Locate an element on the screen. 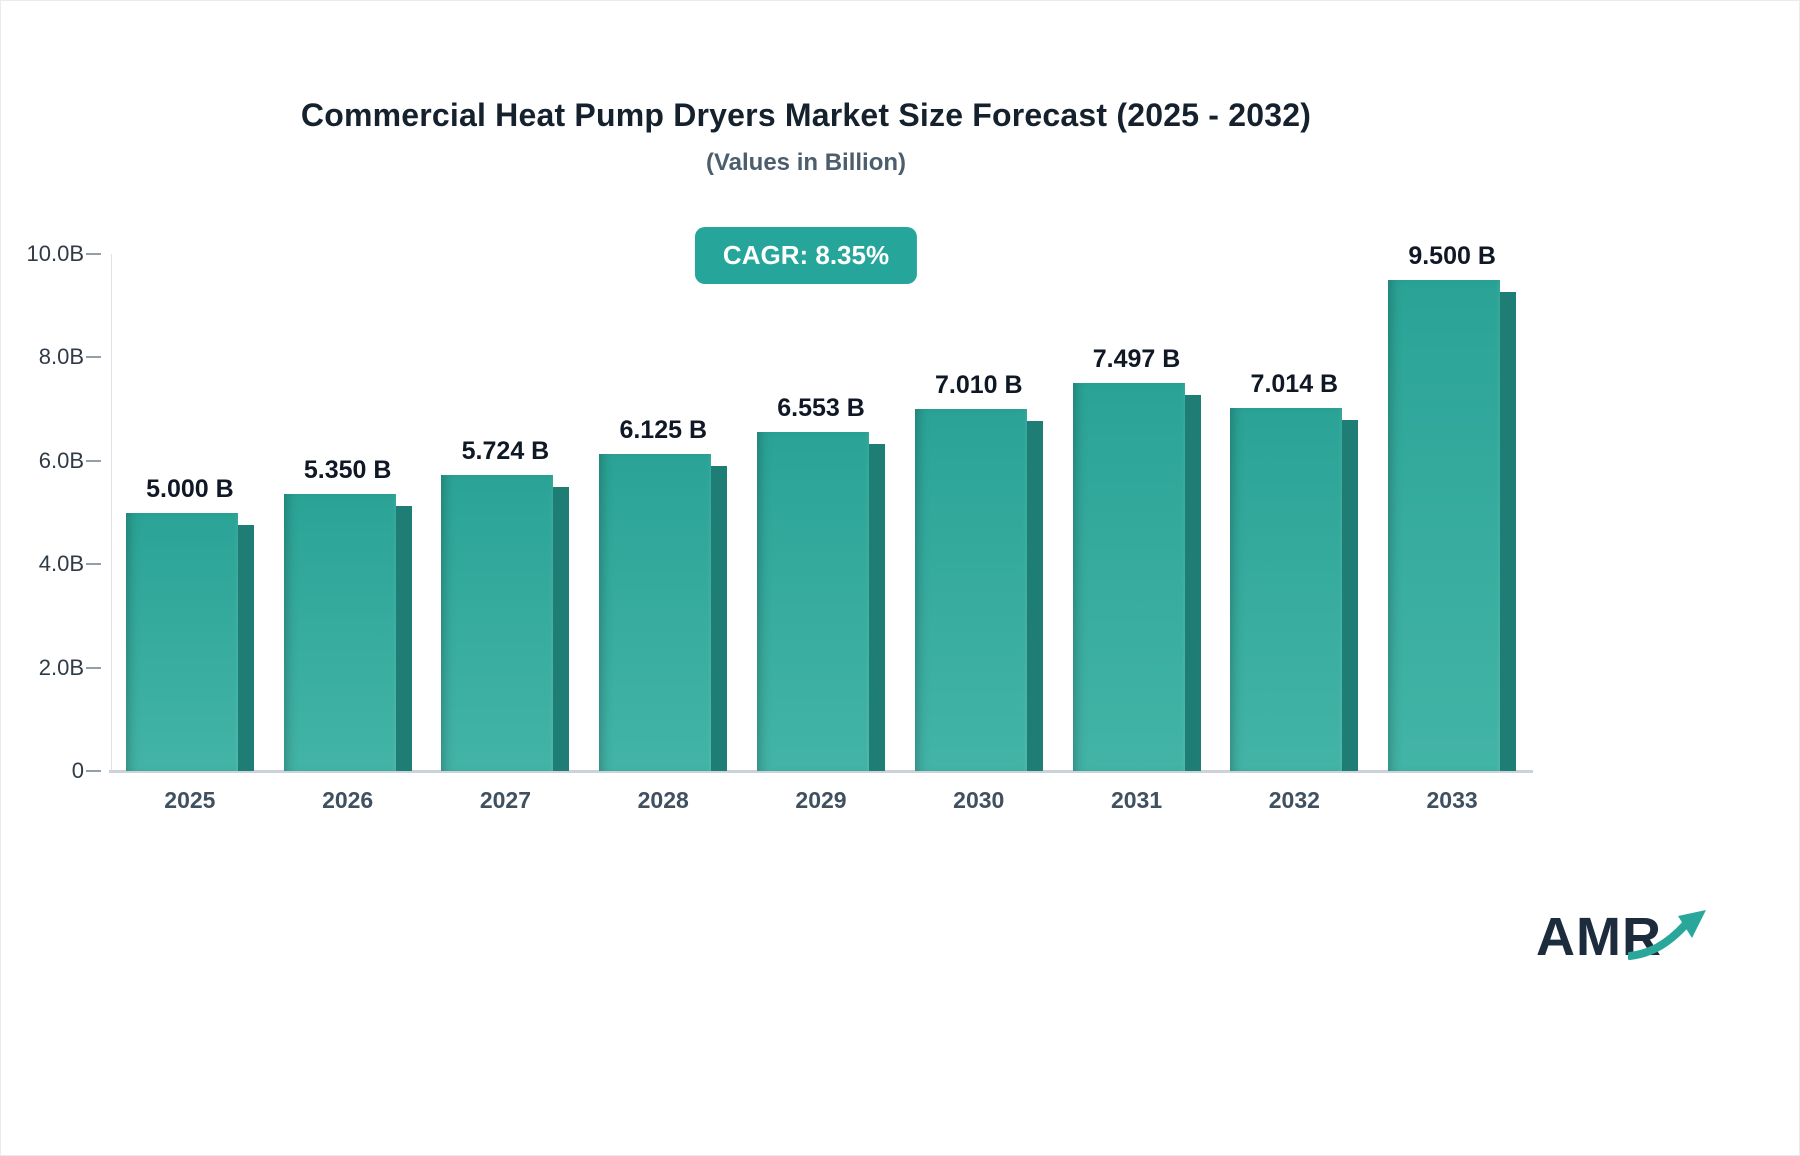  growth-arrow-icon is located at coordinates (1666, 935).